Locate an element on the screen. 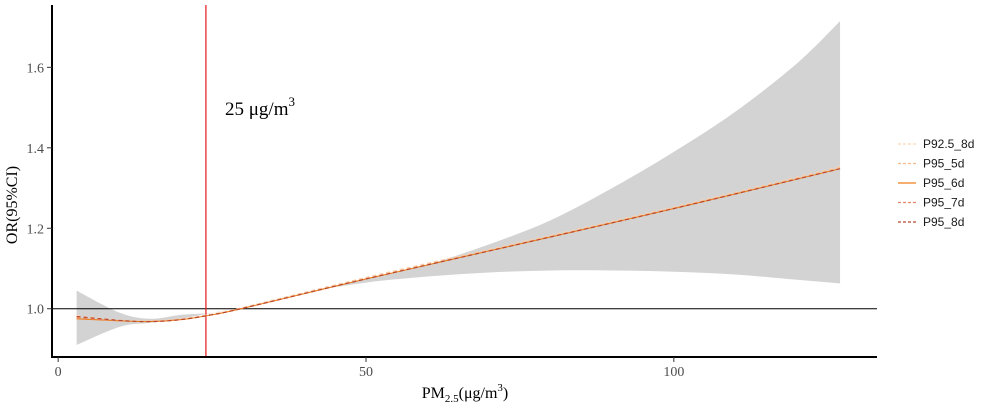 This screenshot has width=987, height=411. x-axis-title-unit: (μg/m is located at coordinates (478, 393).